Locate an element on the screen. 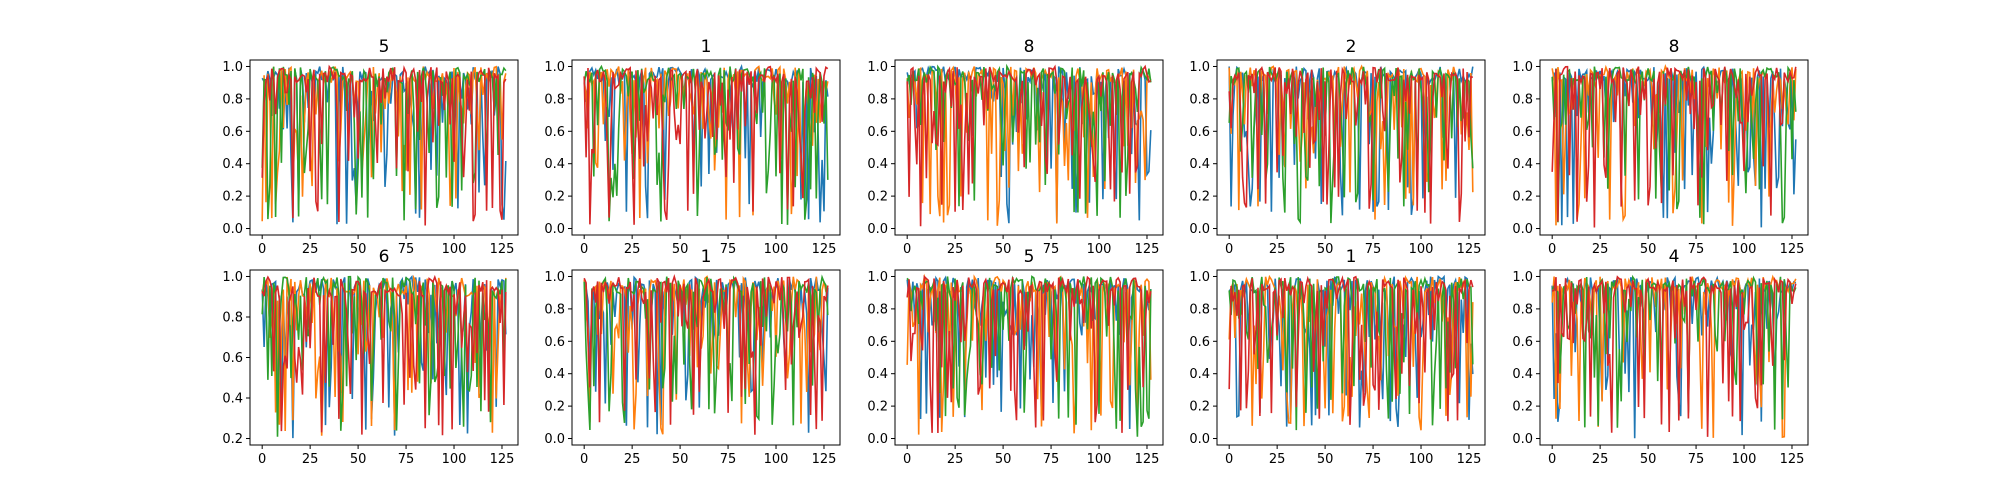 This screenshot has height=500, width=2000. subplot-3: 8 0 25 50 75 100 125 0.0 0.2 0.4 0.6 0.8 1.0 is located at coordinates (1015, 147).